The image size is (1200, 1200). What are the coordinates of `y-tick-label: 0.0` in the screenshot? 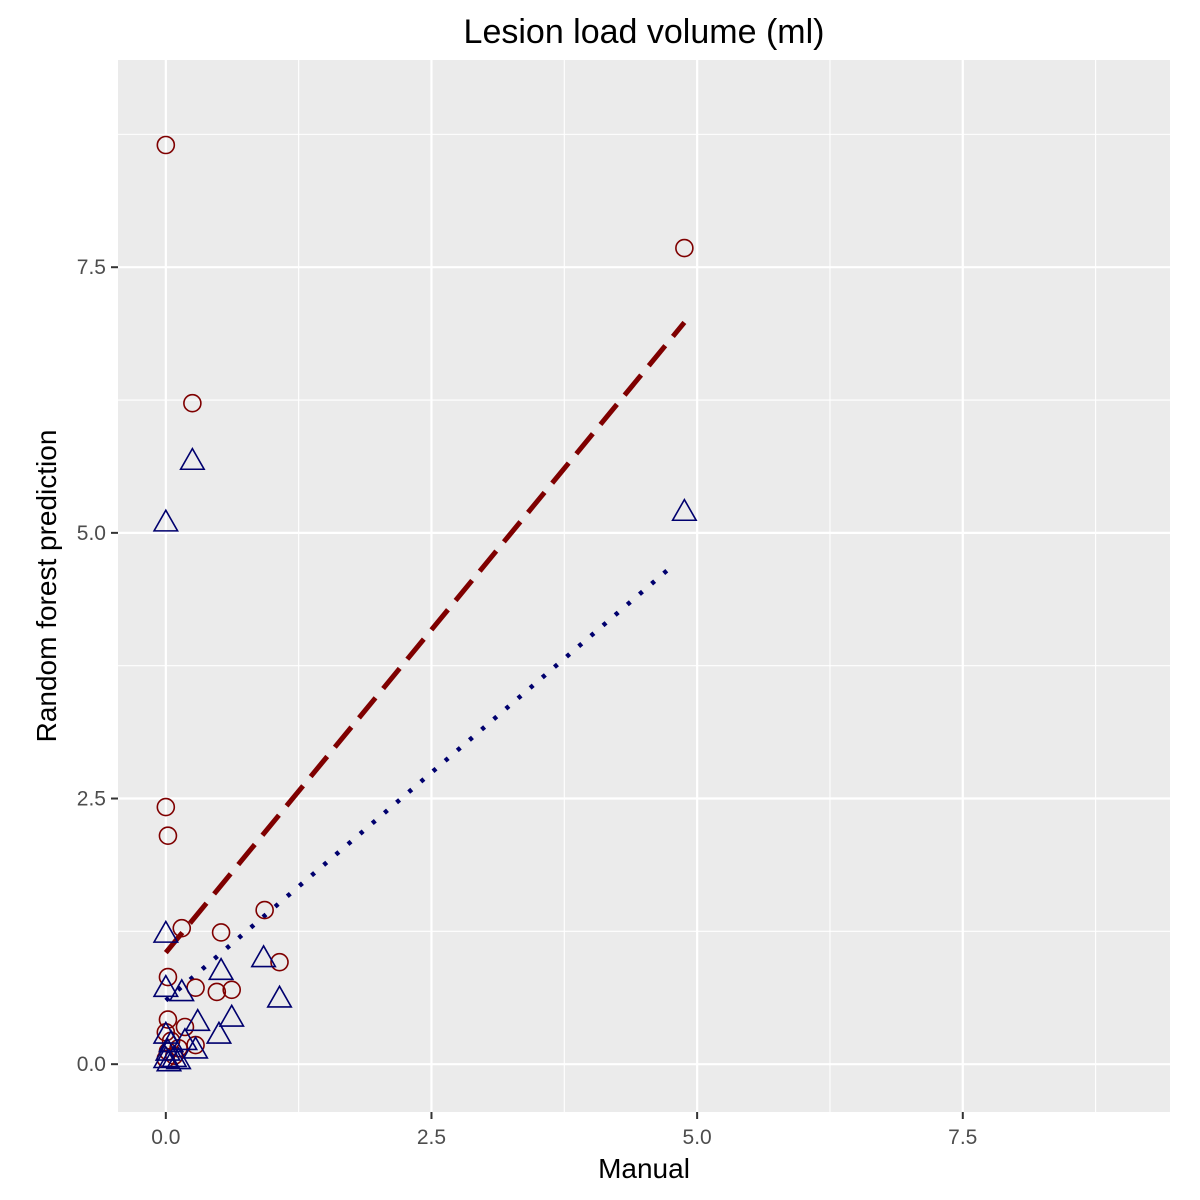 It's located at (91, 1064).